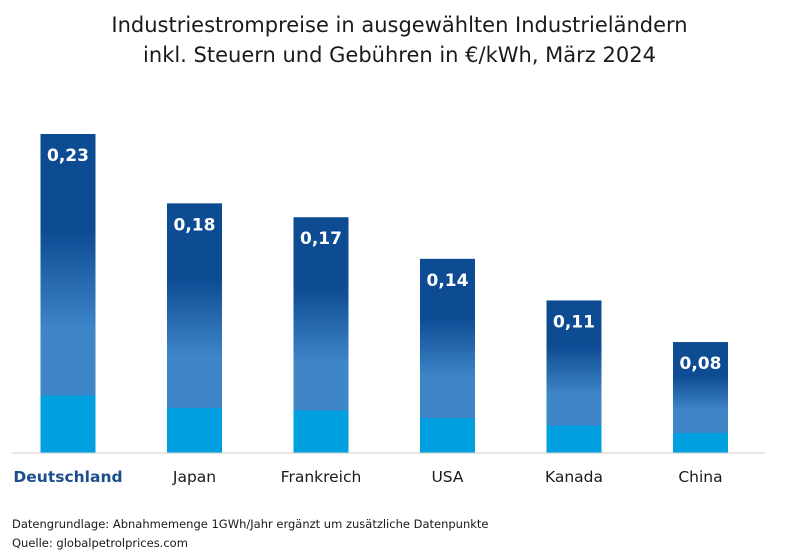 The image size is (799, 559). I want to click on category-label-japan: Japan, so click(194, 477).